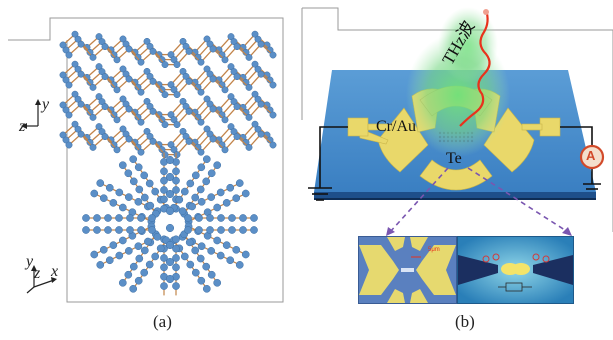 The height and width of the screenshot is (340, 613). Describe the element at coordinates (396, 126) in the screenshot. I see `electrode-label: Cr/Au` at that location.